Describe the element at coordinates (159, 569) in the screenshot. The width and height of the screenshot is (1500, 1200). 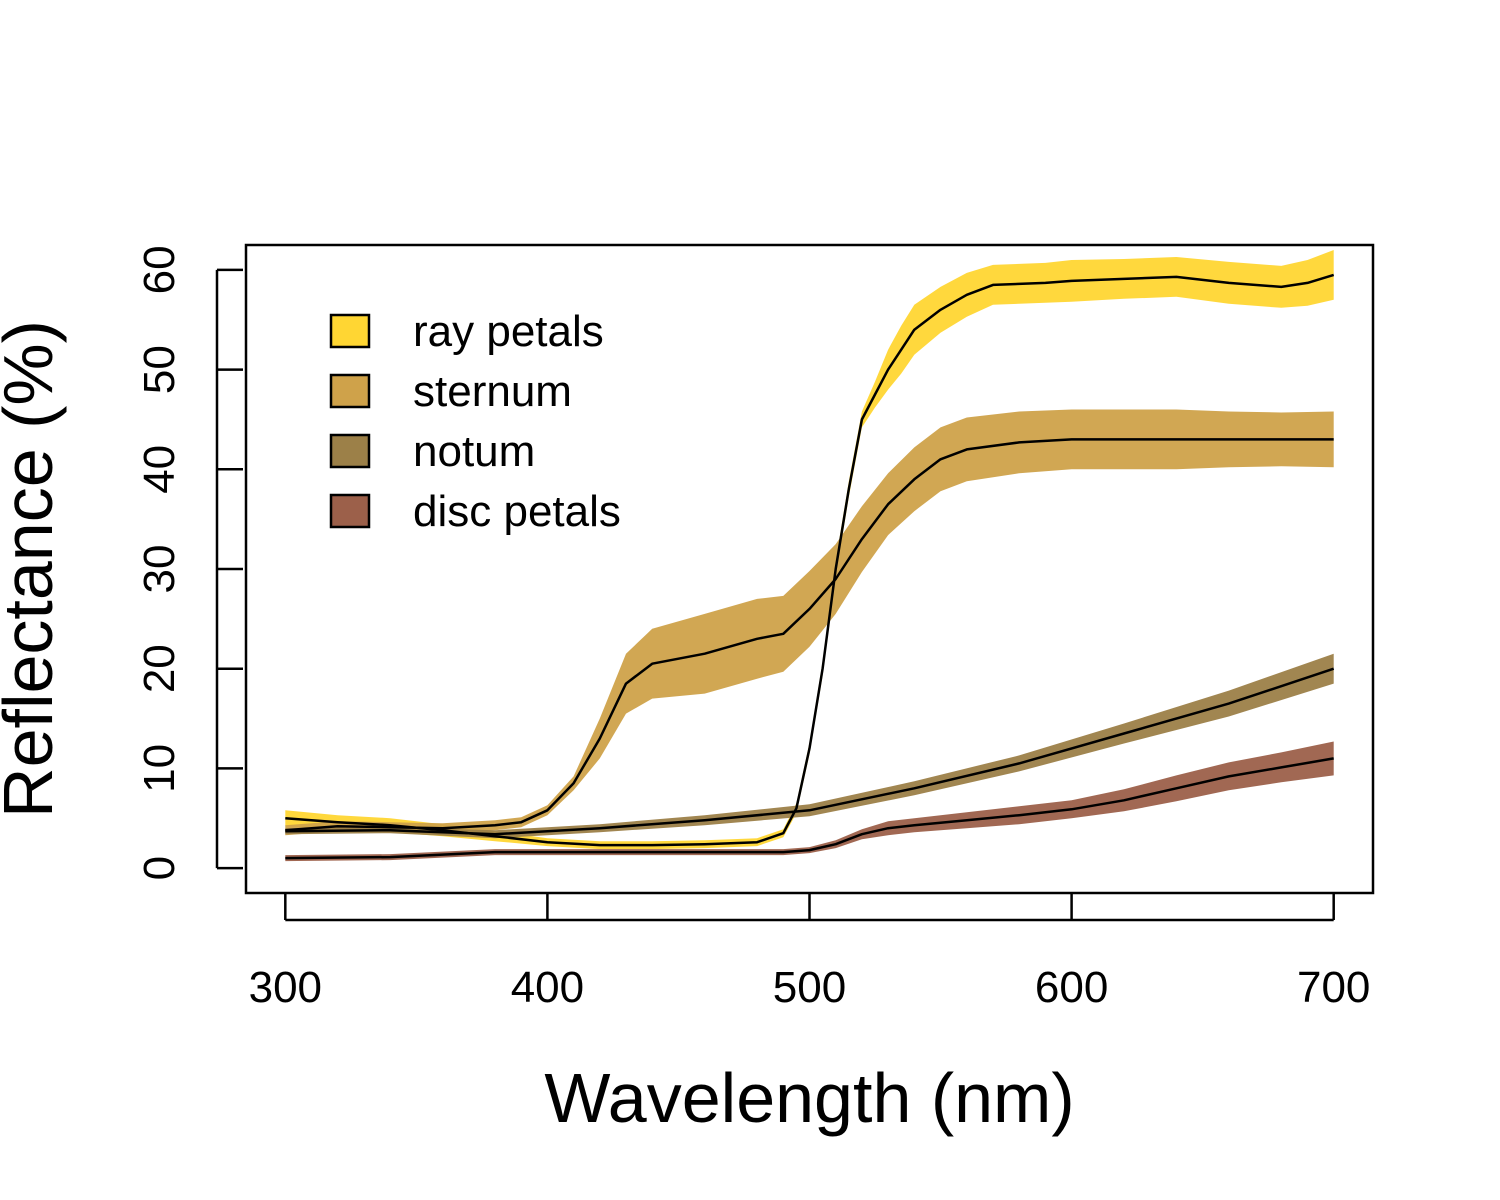
I see `y-tick-label: 30` at that location.